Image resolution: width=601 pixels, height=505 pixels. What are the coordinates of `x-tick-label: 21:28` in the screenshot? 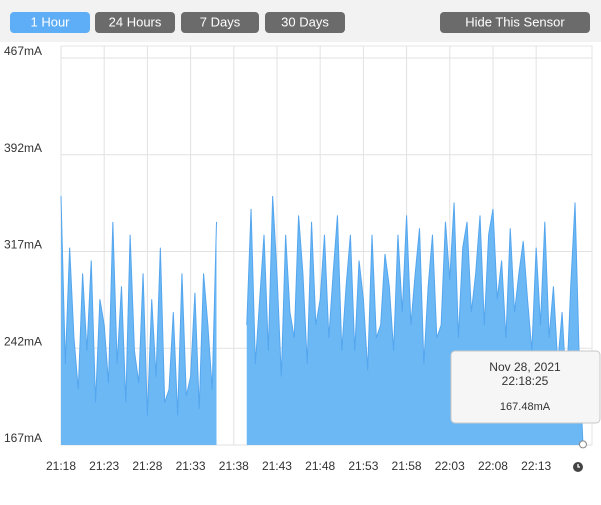 It's located at (147, 466).